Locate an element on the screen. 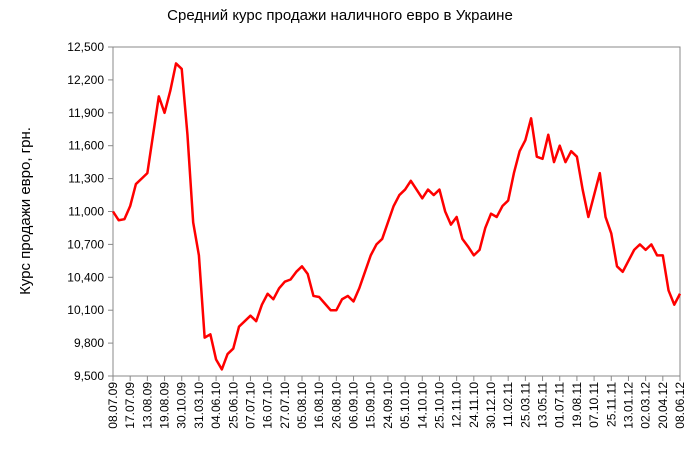  x-tick-label: 17.07.09 is located at coordinates (130, 405).